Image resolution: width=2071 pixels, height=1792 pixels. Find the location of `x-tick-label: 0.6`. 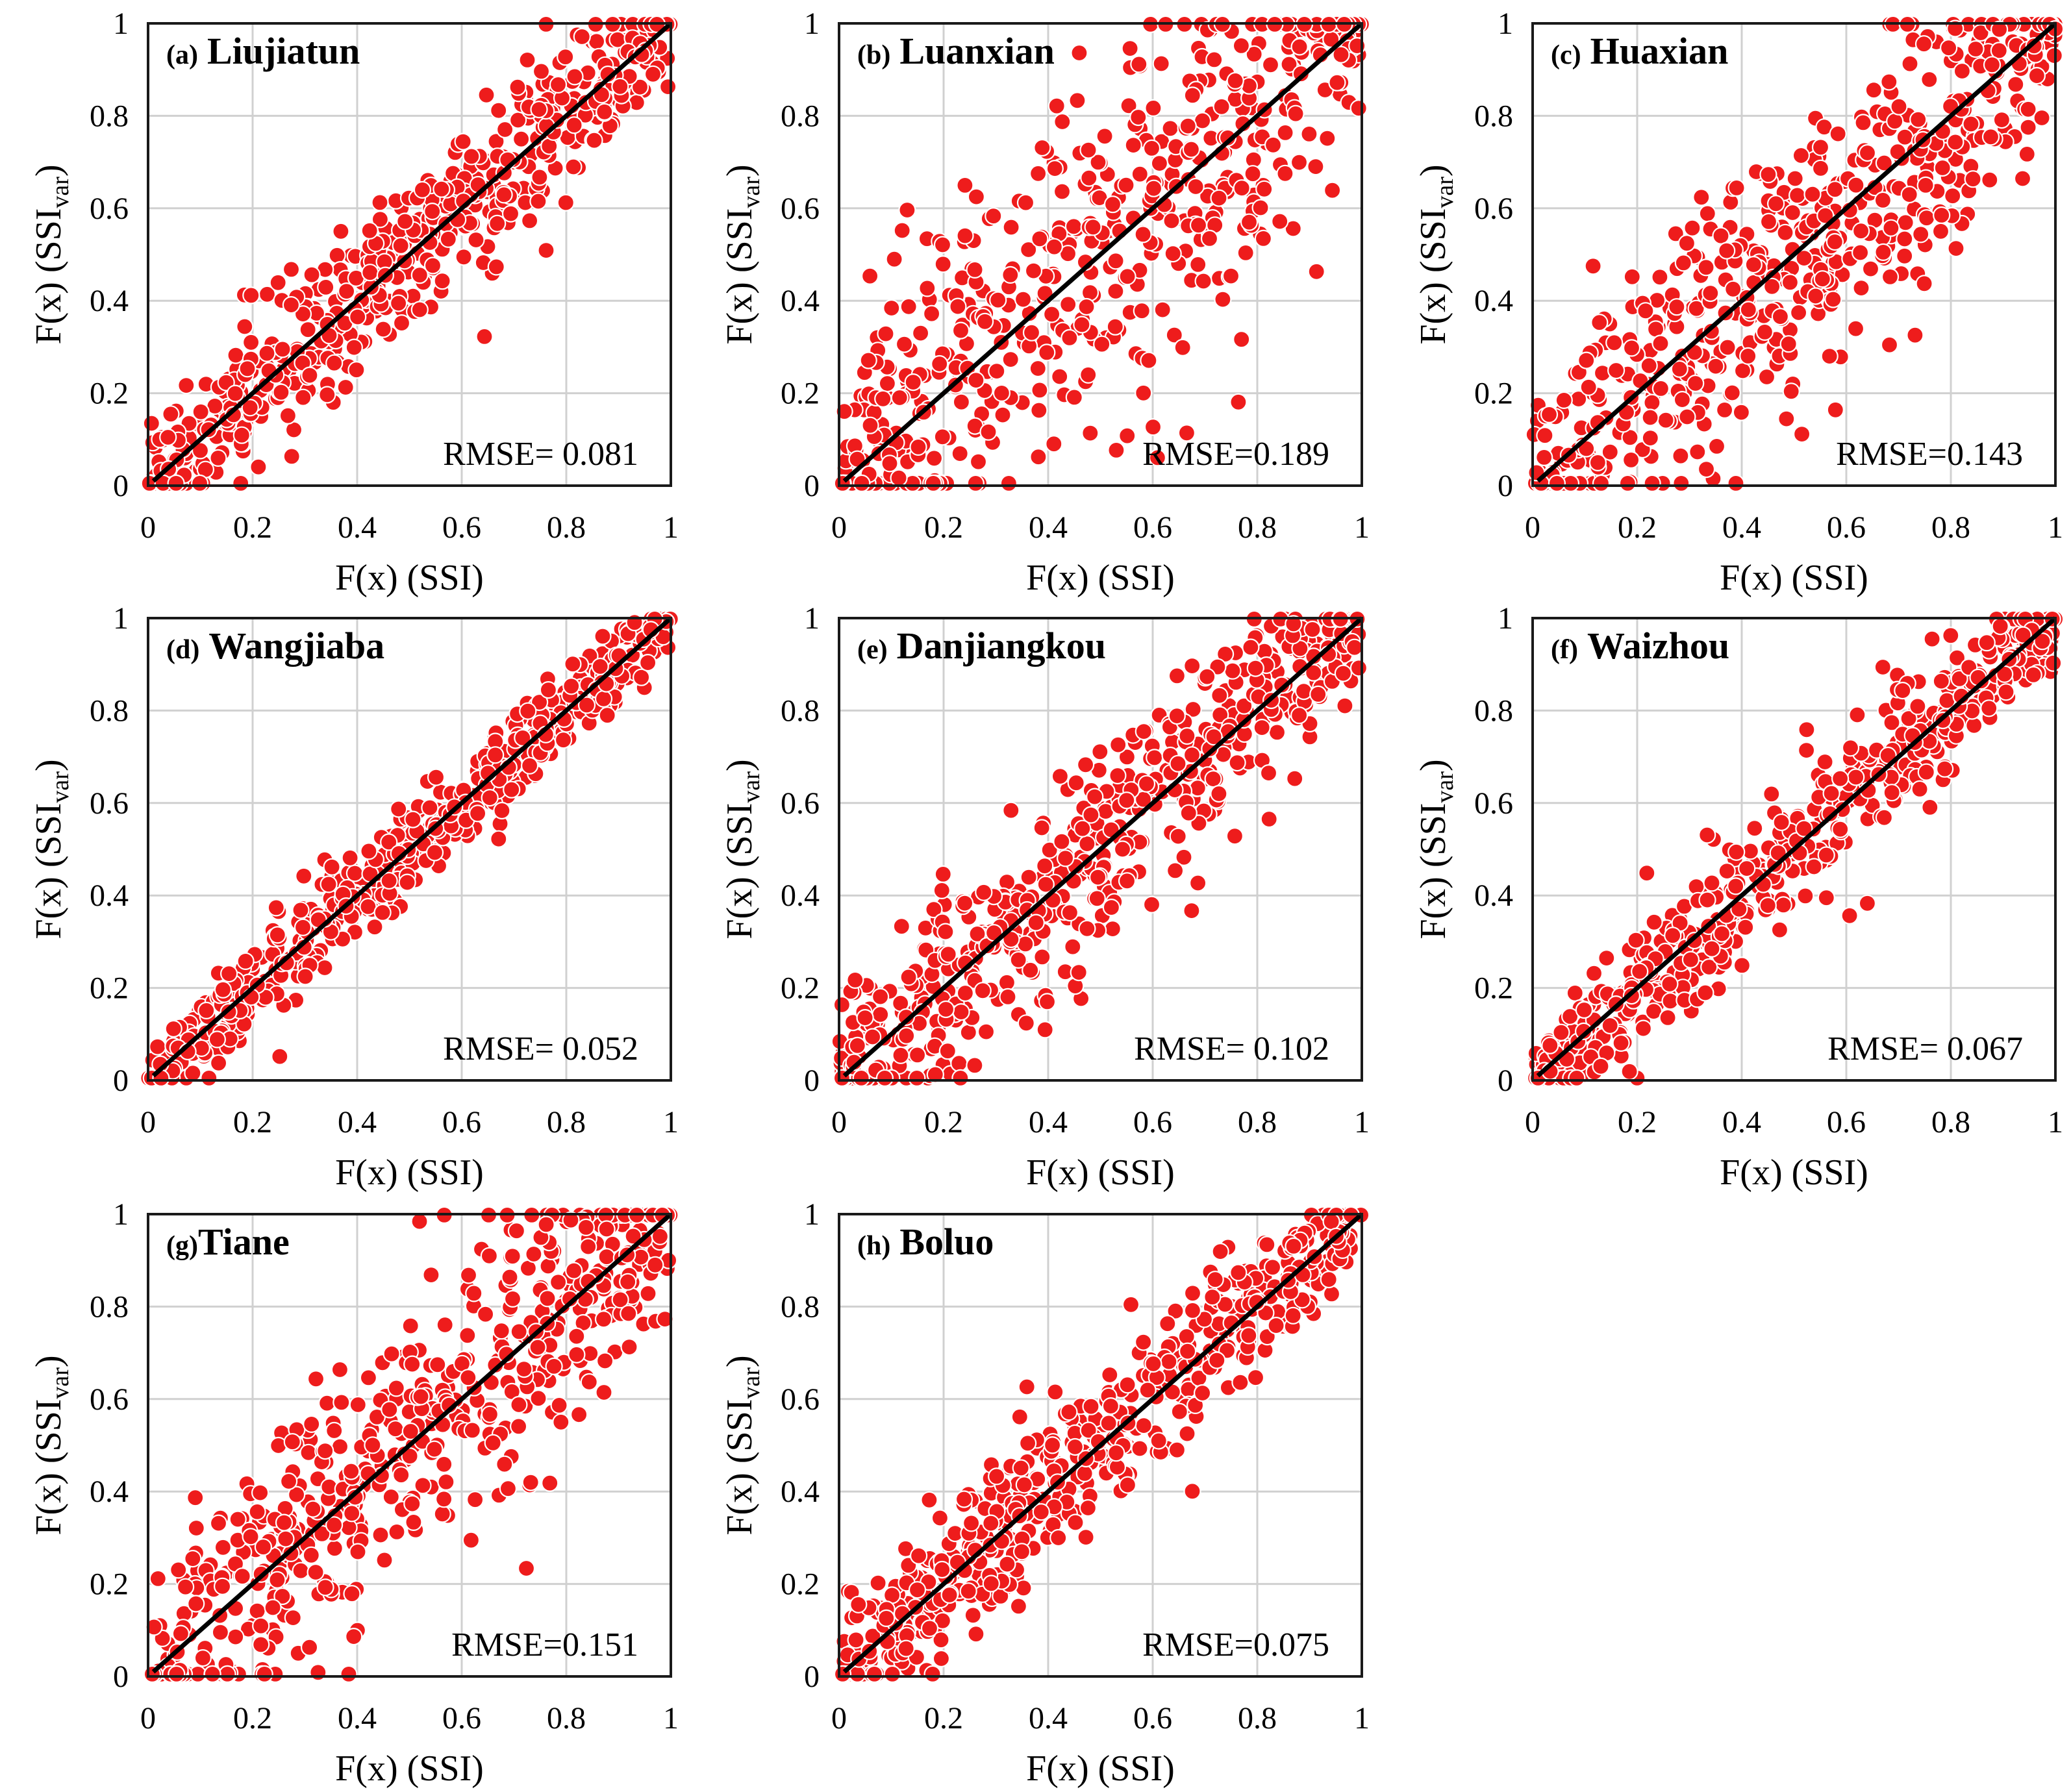

x-tick-label: 0.6 is located at coordinates (1152, 1718).